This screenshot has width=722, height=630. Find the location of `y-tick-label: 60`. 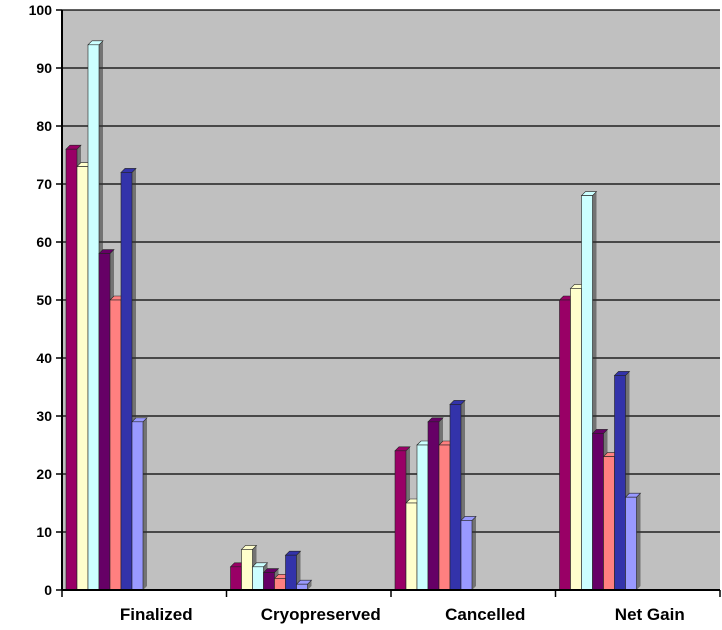

y-tick-label: 60 is located at coordinates (44, 242).